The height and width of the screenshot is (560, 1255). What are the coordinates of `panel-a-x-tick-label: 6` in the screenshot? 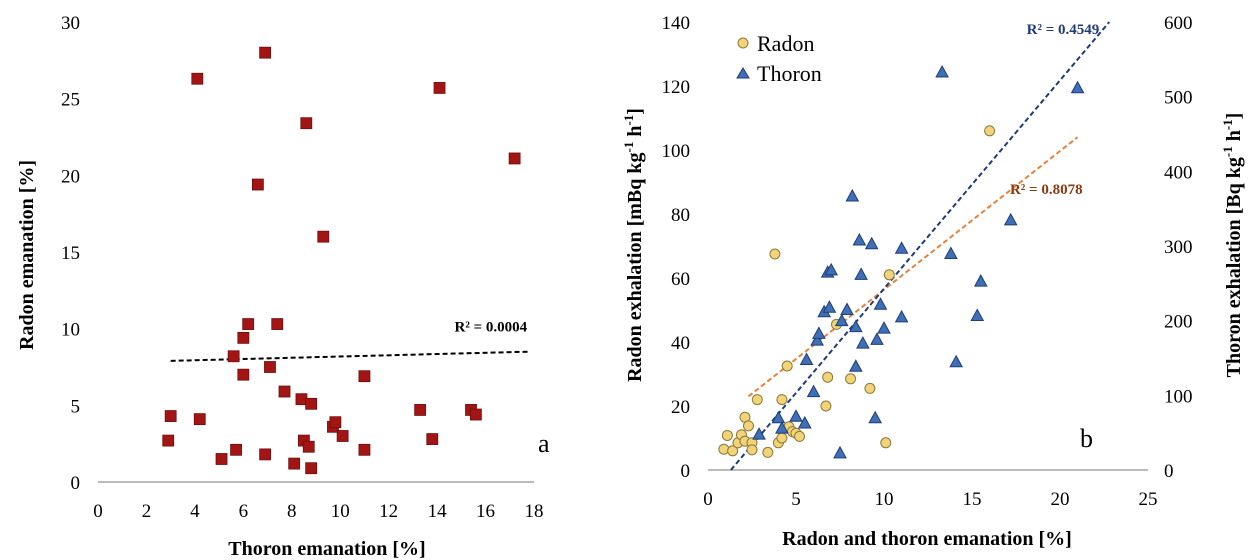 It's located at (244, 511).